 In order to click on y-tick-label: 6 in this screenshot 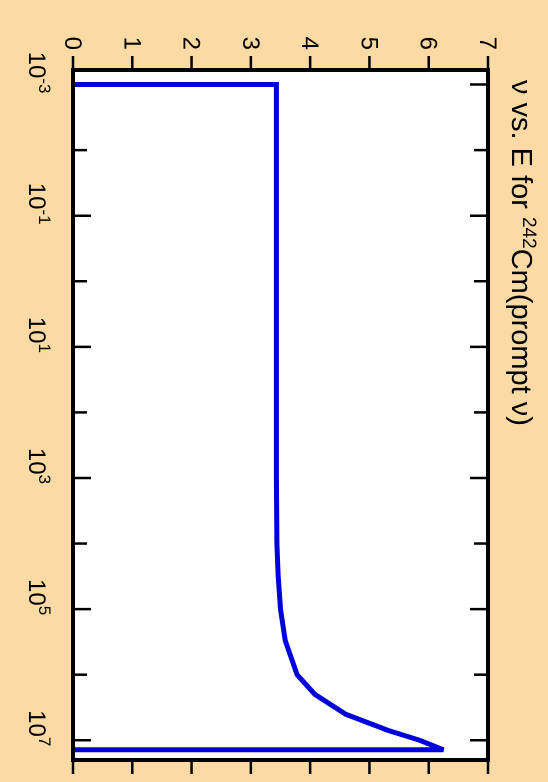, I will do `click(428, 43)`.